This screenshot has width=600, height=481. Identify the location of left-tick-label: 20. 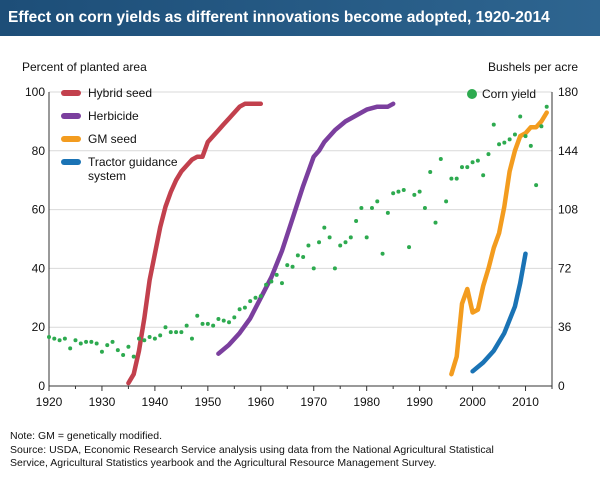
(39, 327).